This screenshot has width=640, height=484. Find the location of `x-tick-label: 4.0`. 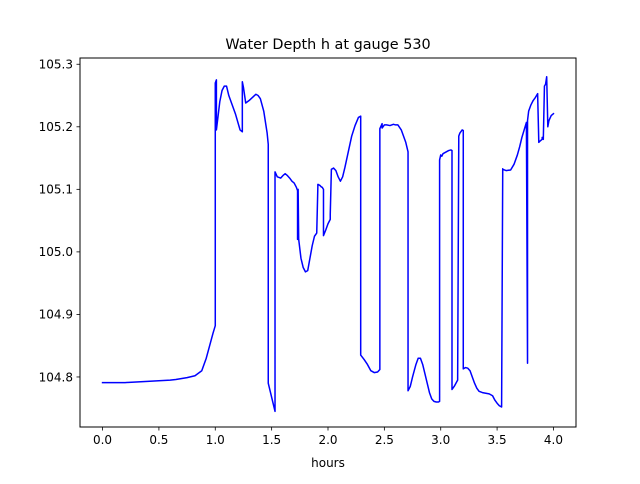

x-tick-label: 4.0 is located at coordinates (553, 440).